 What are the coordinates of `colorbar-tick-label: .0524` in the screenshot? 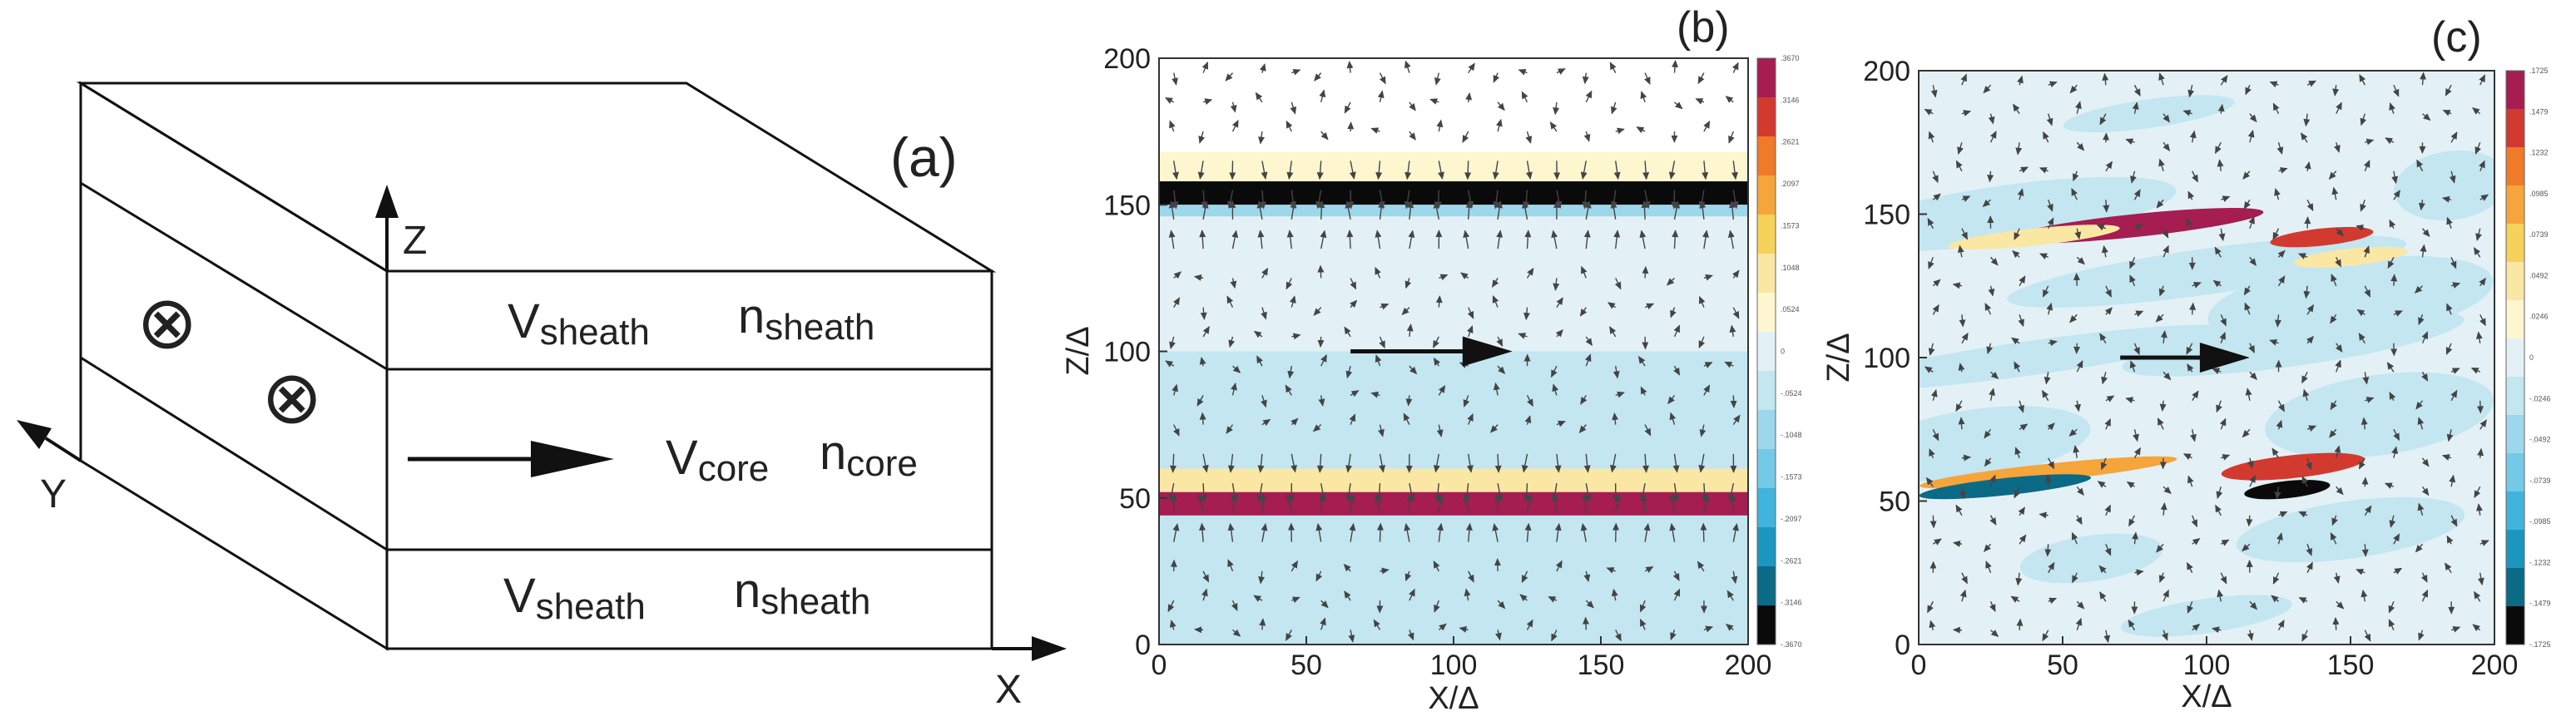 It's located at (1790, 309).